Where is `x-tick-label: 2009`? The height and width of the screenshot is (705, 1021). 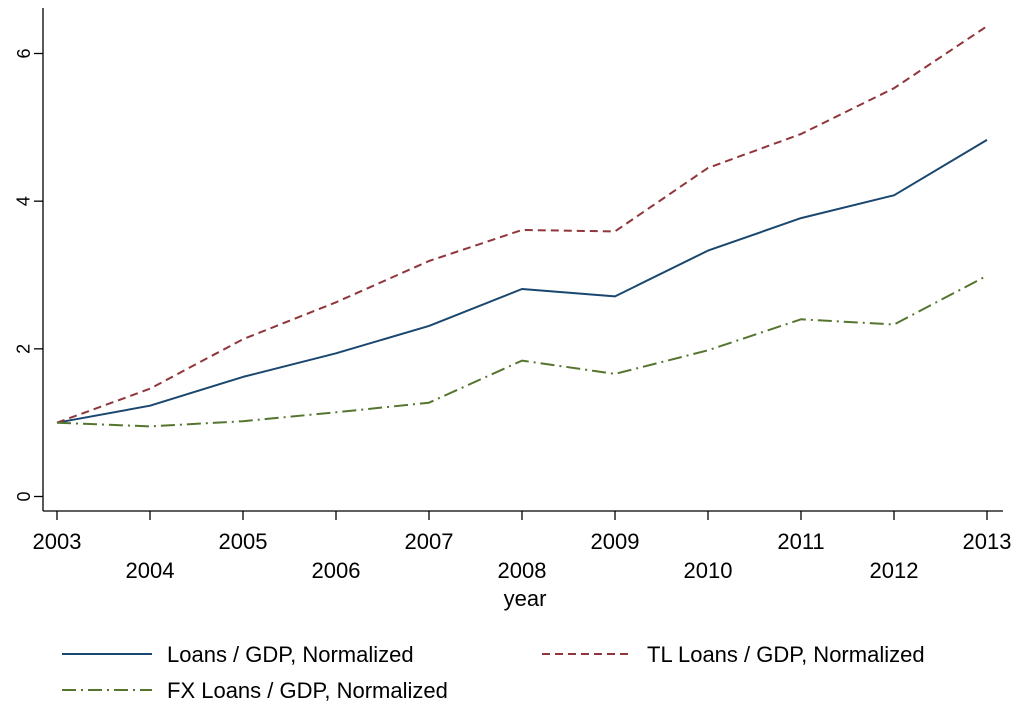 x-tick-label: 2009 is located at coordinates (615, 541).